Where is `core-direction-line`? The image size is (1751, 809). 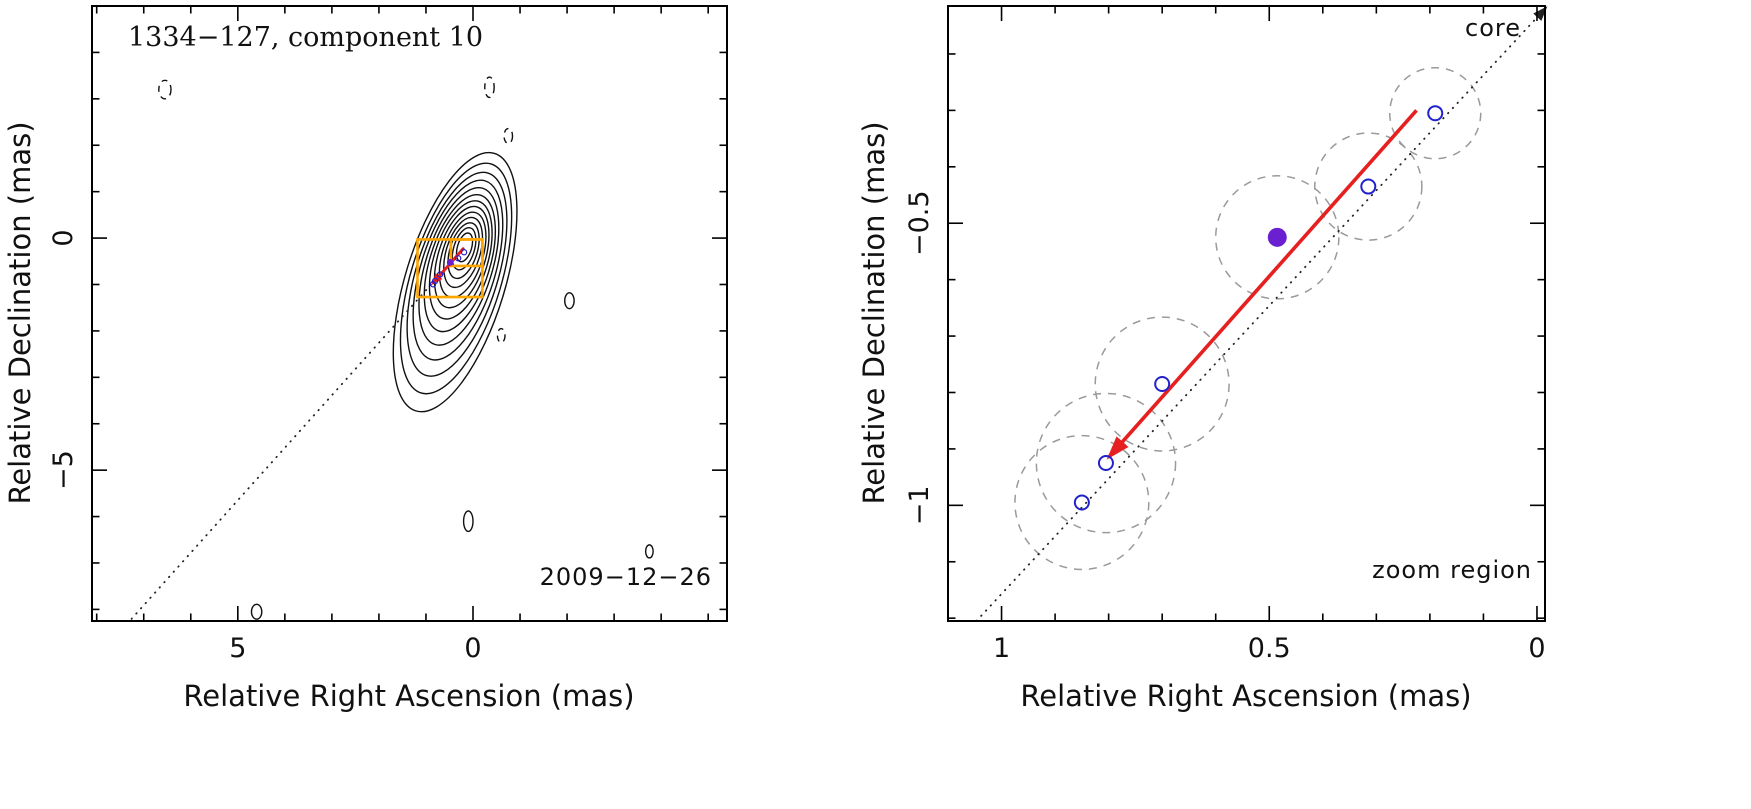 core-direction-line is located at coordinates (296, 434).